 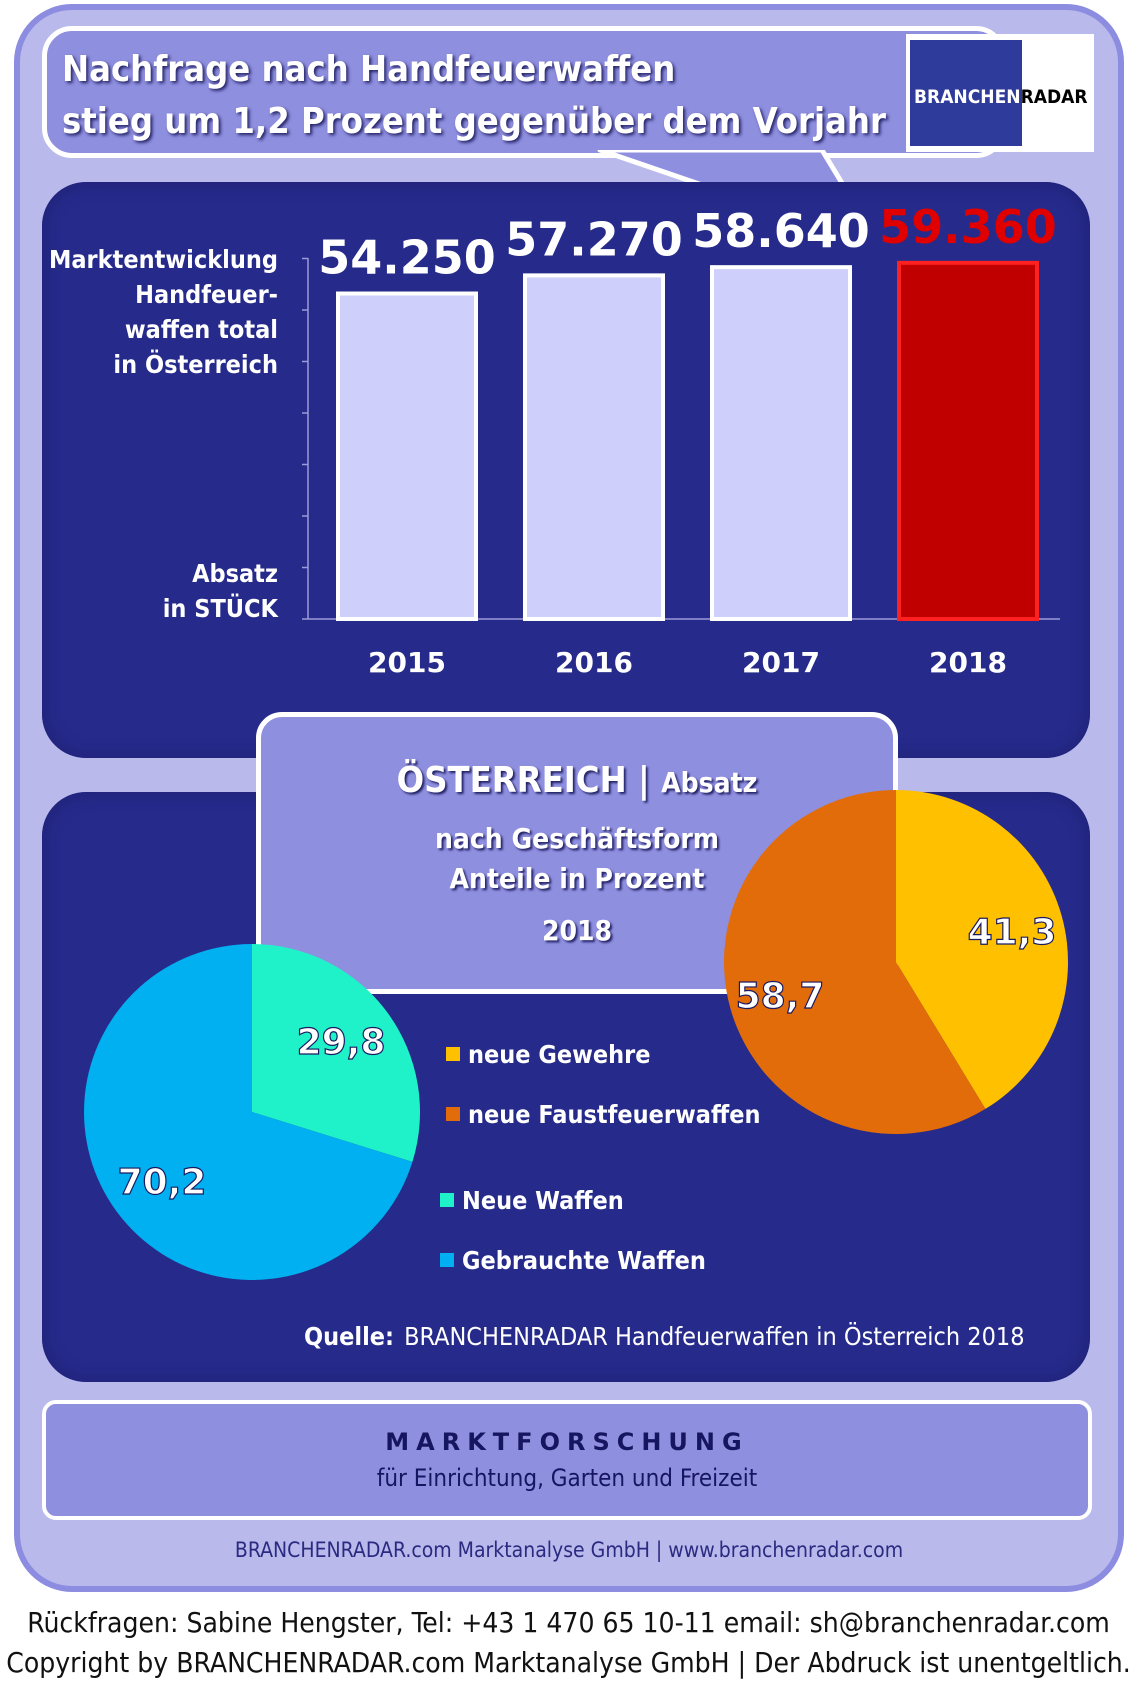 I want to click on headline-line-1: Nachfrage nach Handfeuerwaffen, so click(x=369, y=69).